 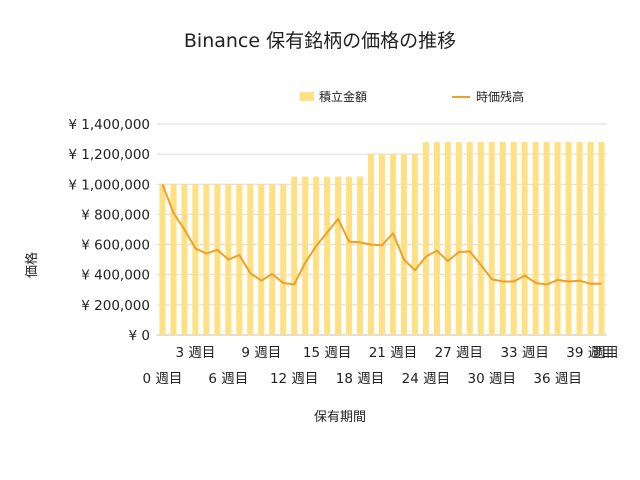 What do you see at coordinates (294, 379) in the screenshot?
I see `x-tick-label: 12 週目` at bounding box center [294, 379].